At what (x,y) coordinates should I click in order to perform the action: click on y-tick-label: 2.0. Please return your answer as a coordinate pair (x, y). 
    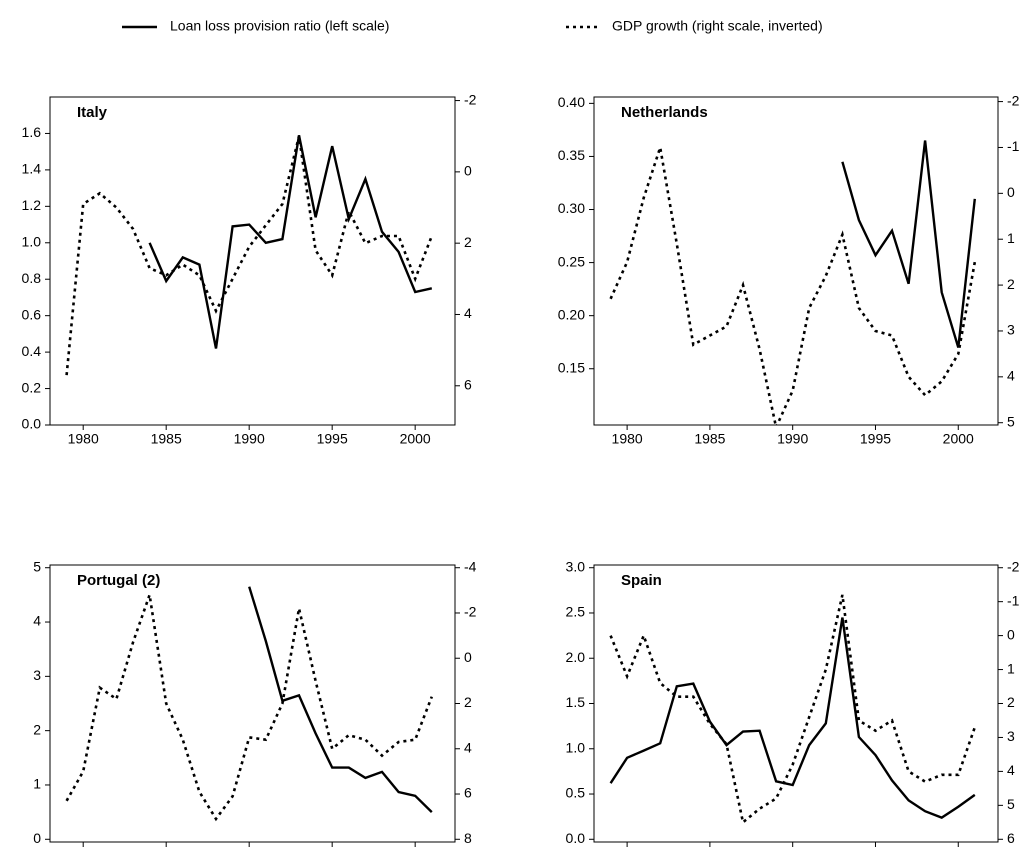
    Looking at the image, I should click on (576, 657).